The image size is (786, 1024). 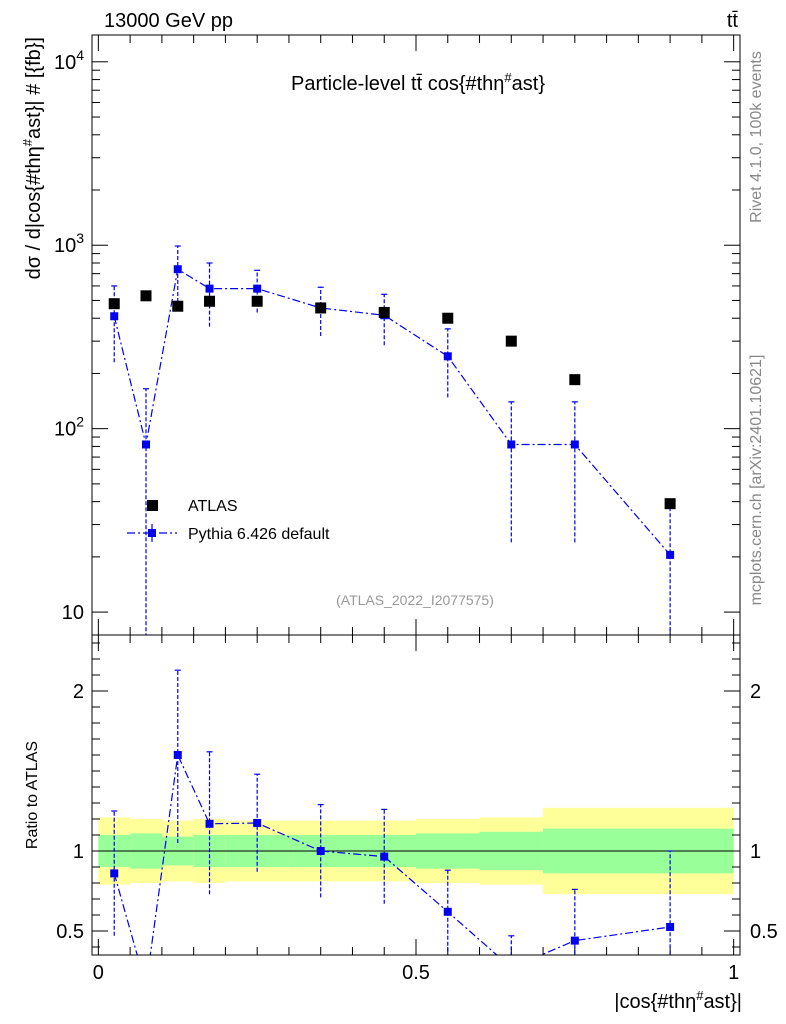 I want to click on ratio-xlabel-suffix: ast}|, so click(x=722, y=1002).